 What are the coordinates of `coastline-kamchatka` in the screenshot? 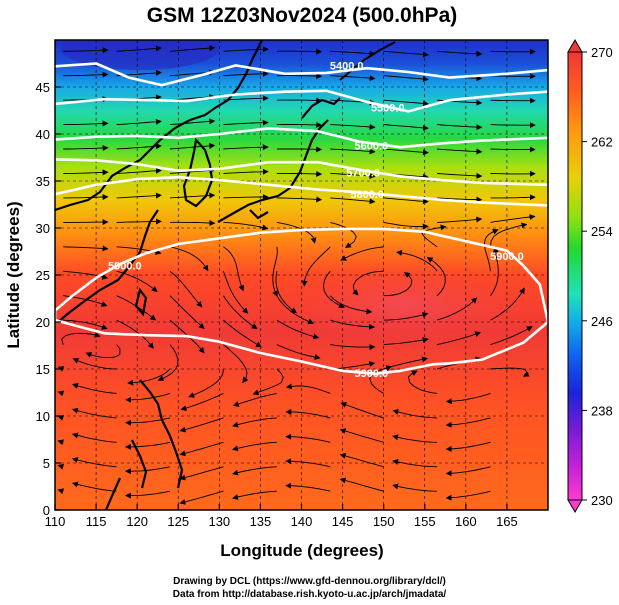 It's located at (367, 61).